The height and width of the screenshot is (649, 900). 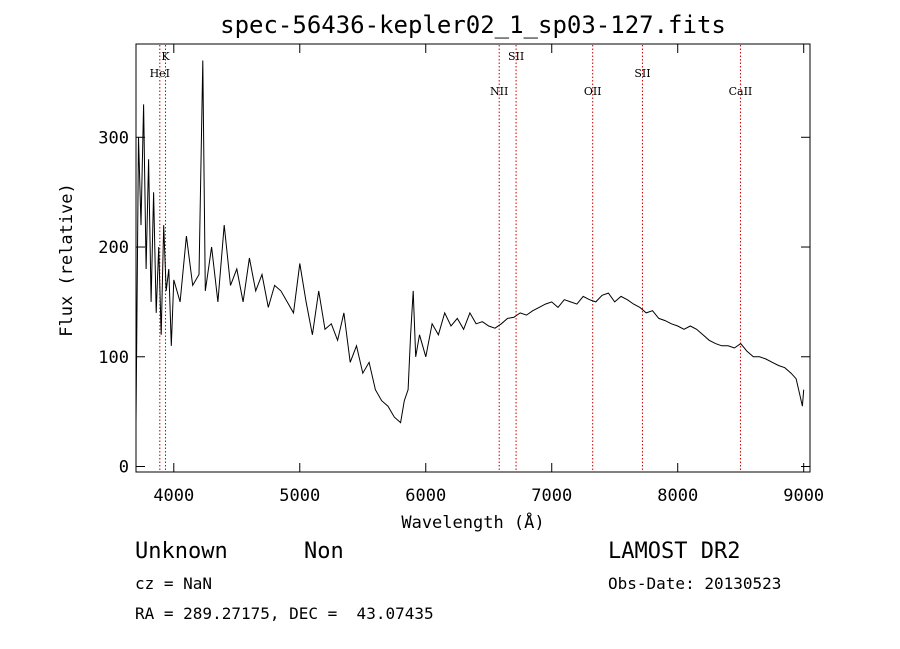 I want to click on observation-date: Obs-Date: 20130523, so click(x=695, y=583).